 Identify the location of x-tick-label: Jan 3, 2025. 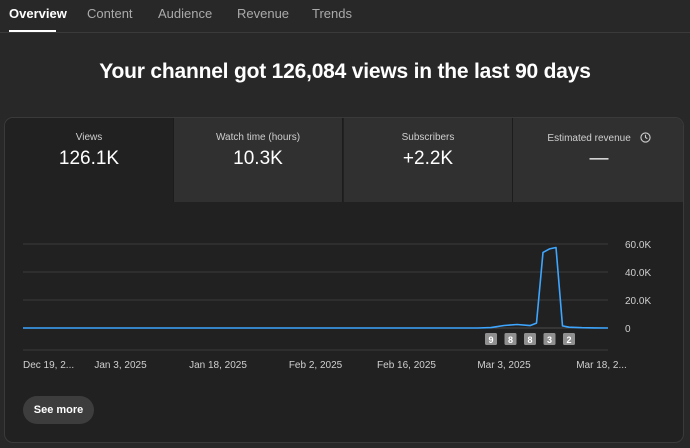
(120, 365).